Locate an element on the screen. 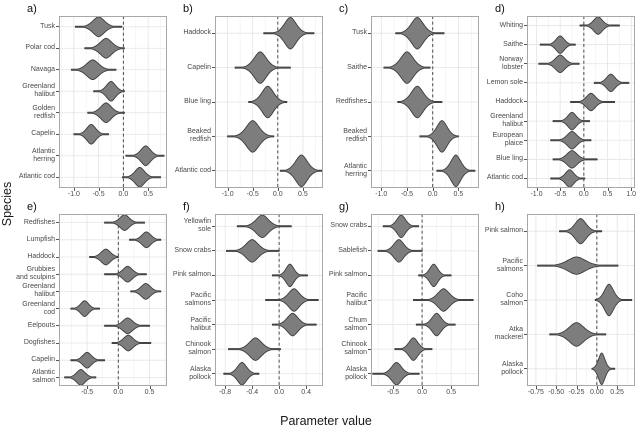  y-axis-label-row: Norway lobster is located at coordinates (504, 63).